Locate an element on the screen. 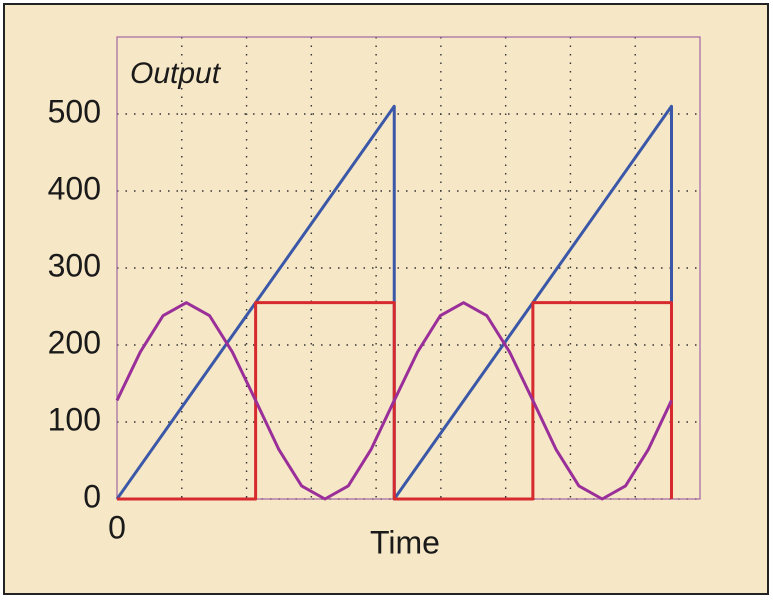  y-tick-label: 500 is located at coordinates (74, 111).